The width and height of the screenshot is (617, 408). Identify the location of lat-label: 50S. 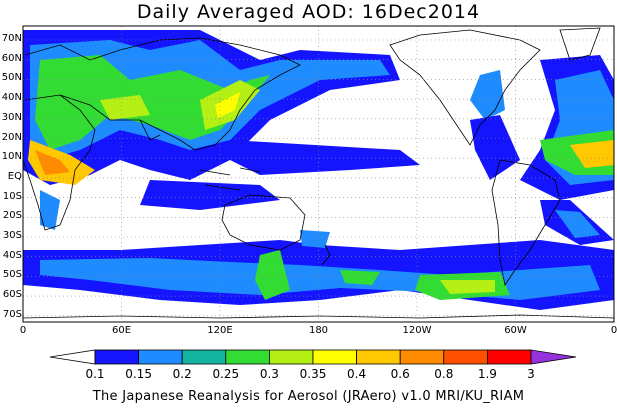
(12, 275).